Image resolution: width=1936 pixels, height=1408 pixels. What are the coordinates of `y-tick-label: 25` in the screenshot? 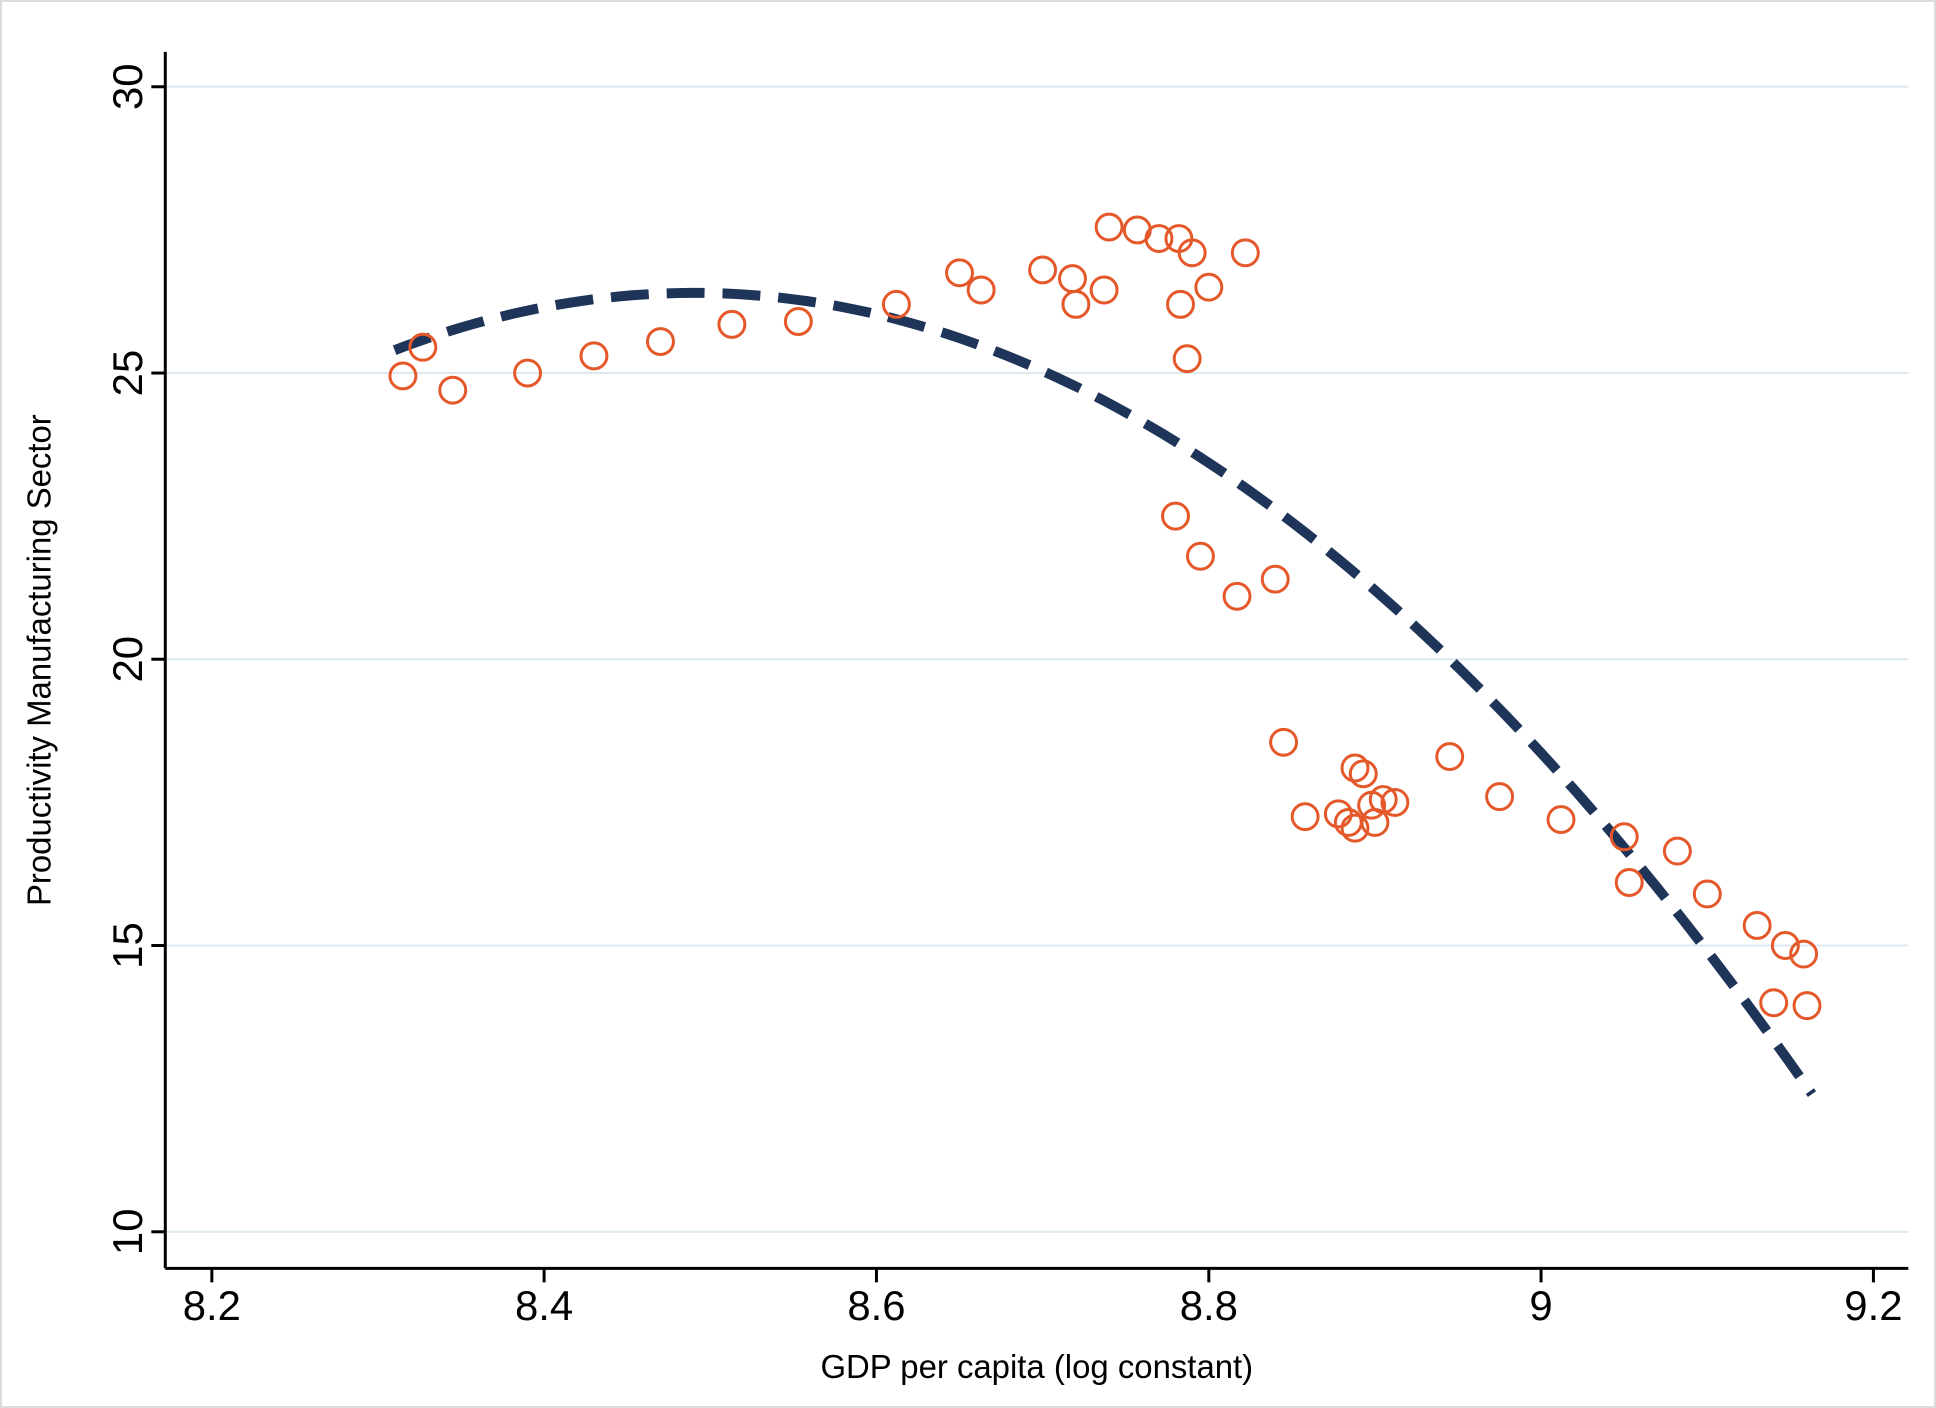 It's located at (127, 373).